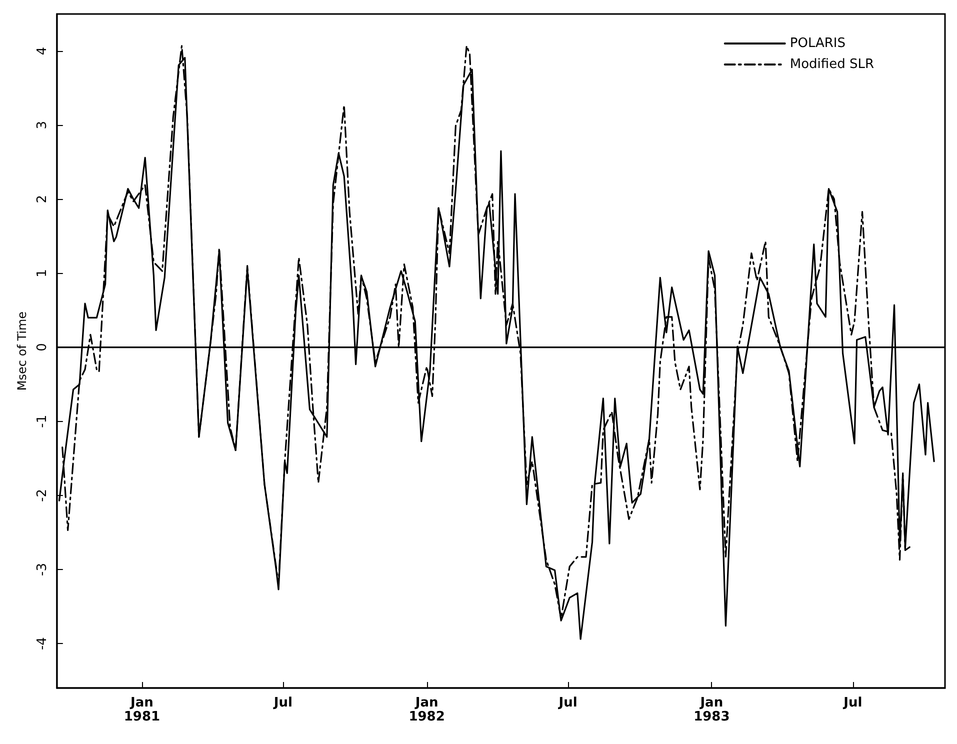 The width and height of the screenshot is (957, 744). What do you see at coordinates (22, 351) in the screenshot?
I see `y-axis-title: Msec of Time` at bounding box center [22, 351].